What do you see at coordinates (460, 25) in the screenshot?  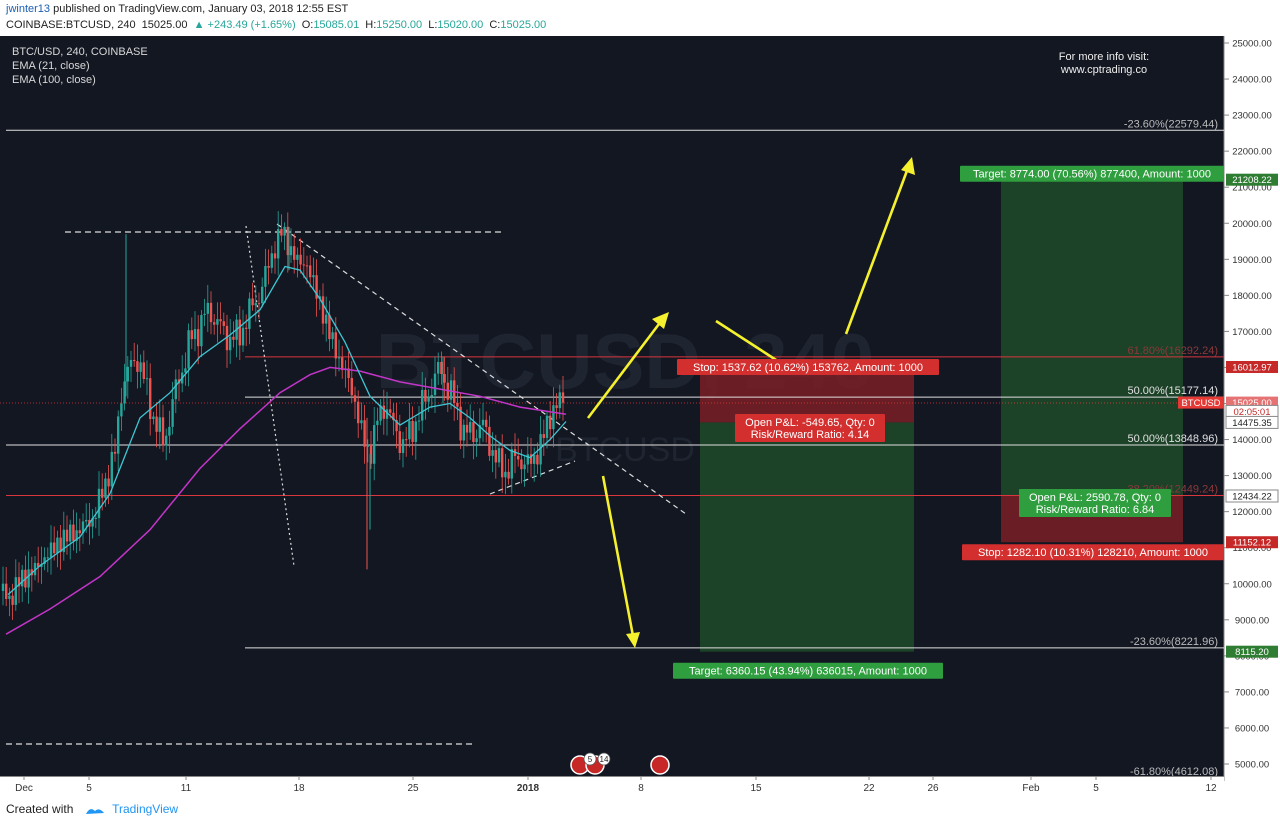 I see `low-value: 15020.00` at bounding box center [460, 25].